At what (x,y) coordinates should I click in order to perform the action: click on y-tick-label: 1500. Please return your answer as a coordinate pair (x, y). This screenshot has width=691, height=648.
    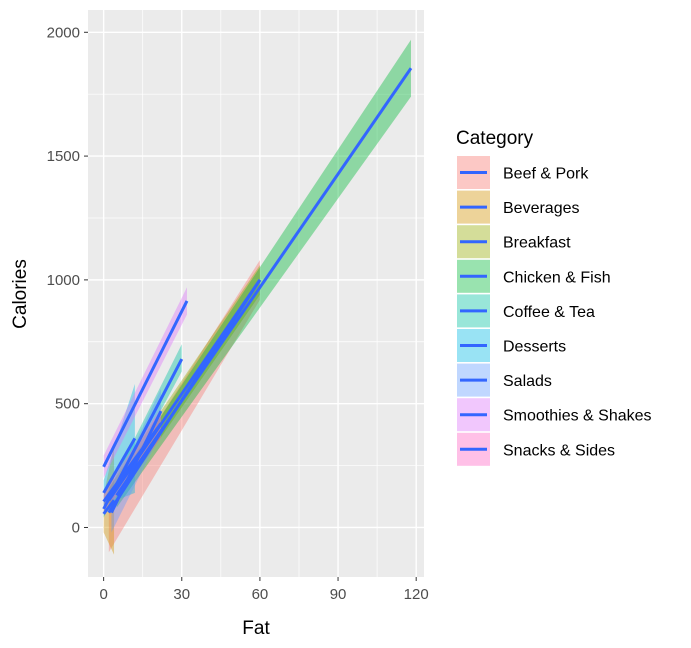
    Looking at the image, I should click on (63, 156).